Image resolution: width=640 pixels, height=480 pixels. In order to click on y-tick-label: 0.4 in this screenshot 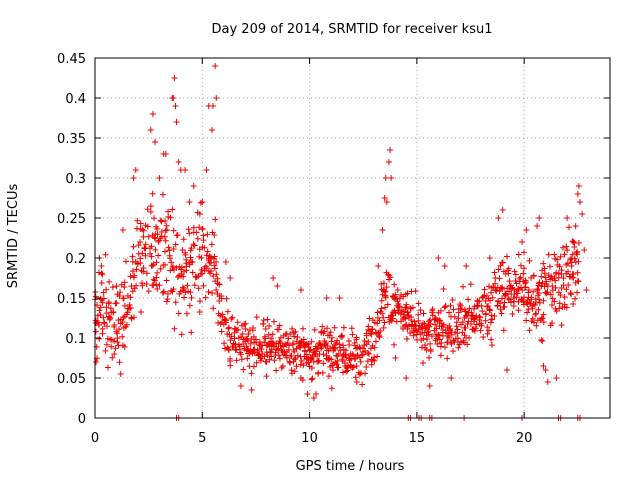, I will do `click(75, 99)`.